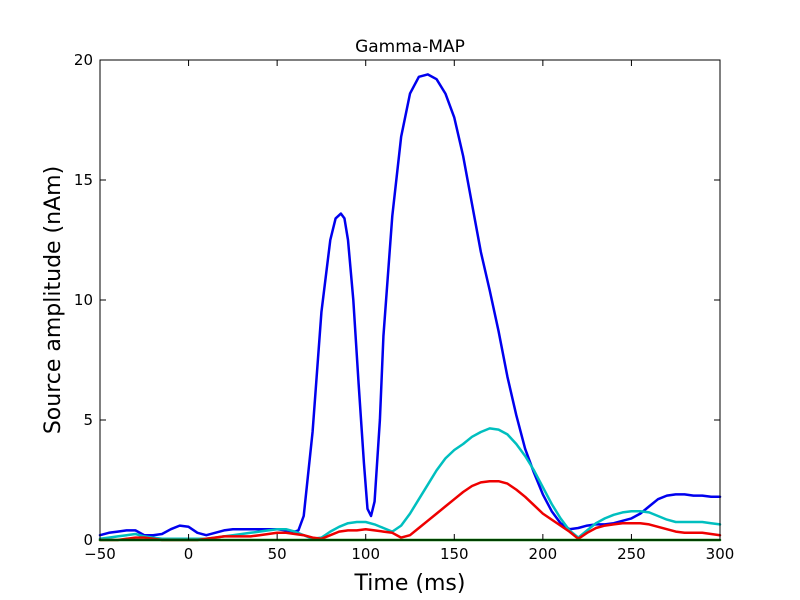 The image size is (800, 600). What do you see at coordinates (88, 540) in the screenshot?
I see `y-tick-label: 0` at bounding box center [88, 540].